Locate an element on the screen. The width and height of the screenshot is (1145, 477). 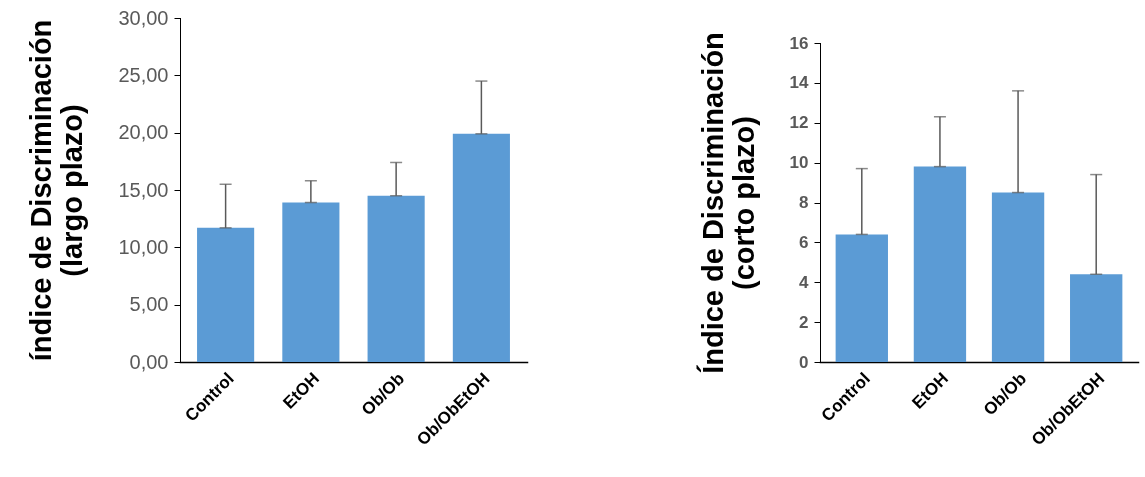
y-tick-label: 16 is located at coordinates (799, 43).